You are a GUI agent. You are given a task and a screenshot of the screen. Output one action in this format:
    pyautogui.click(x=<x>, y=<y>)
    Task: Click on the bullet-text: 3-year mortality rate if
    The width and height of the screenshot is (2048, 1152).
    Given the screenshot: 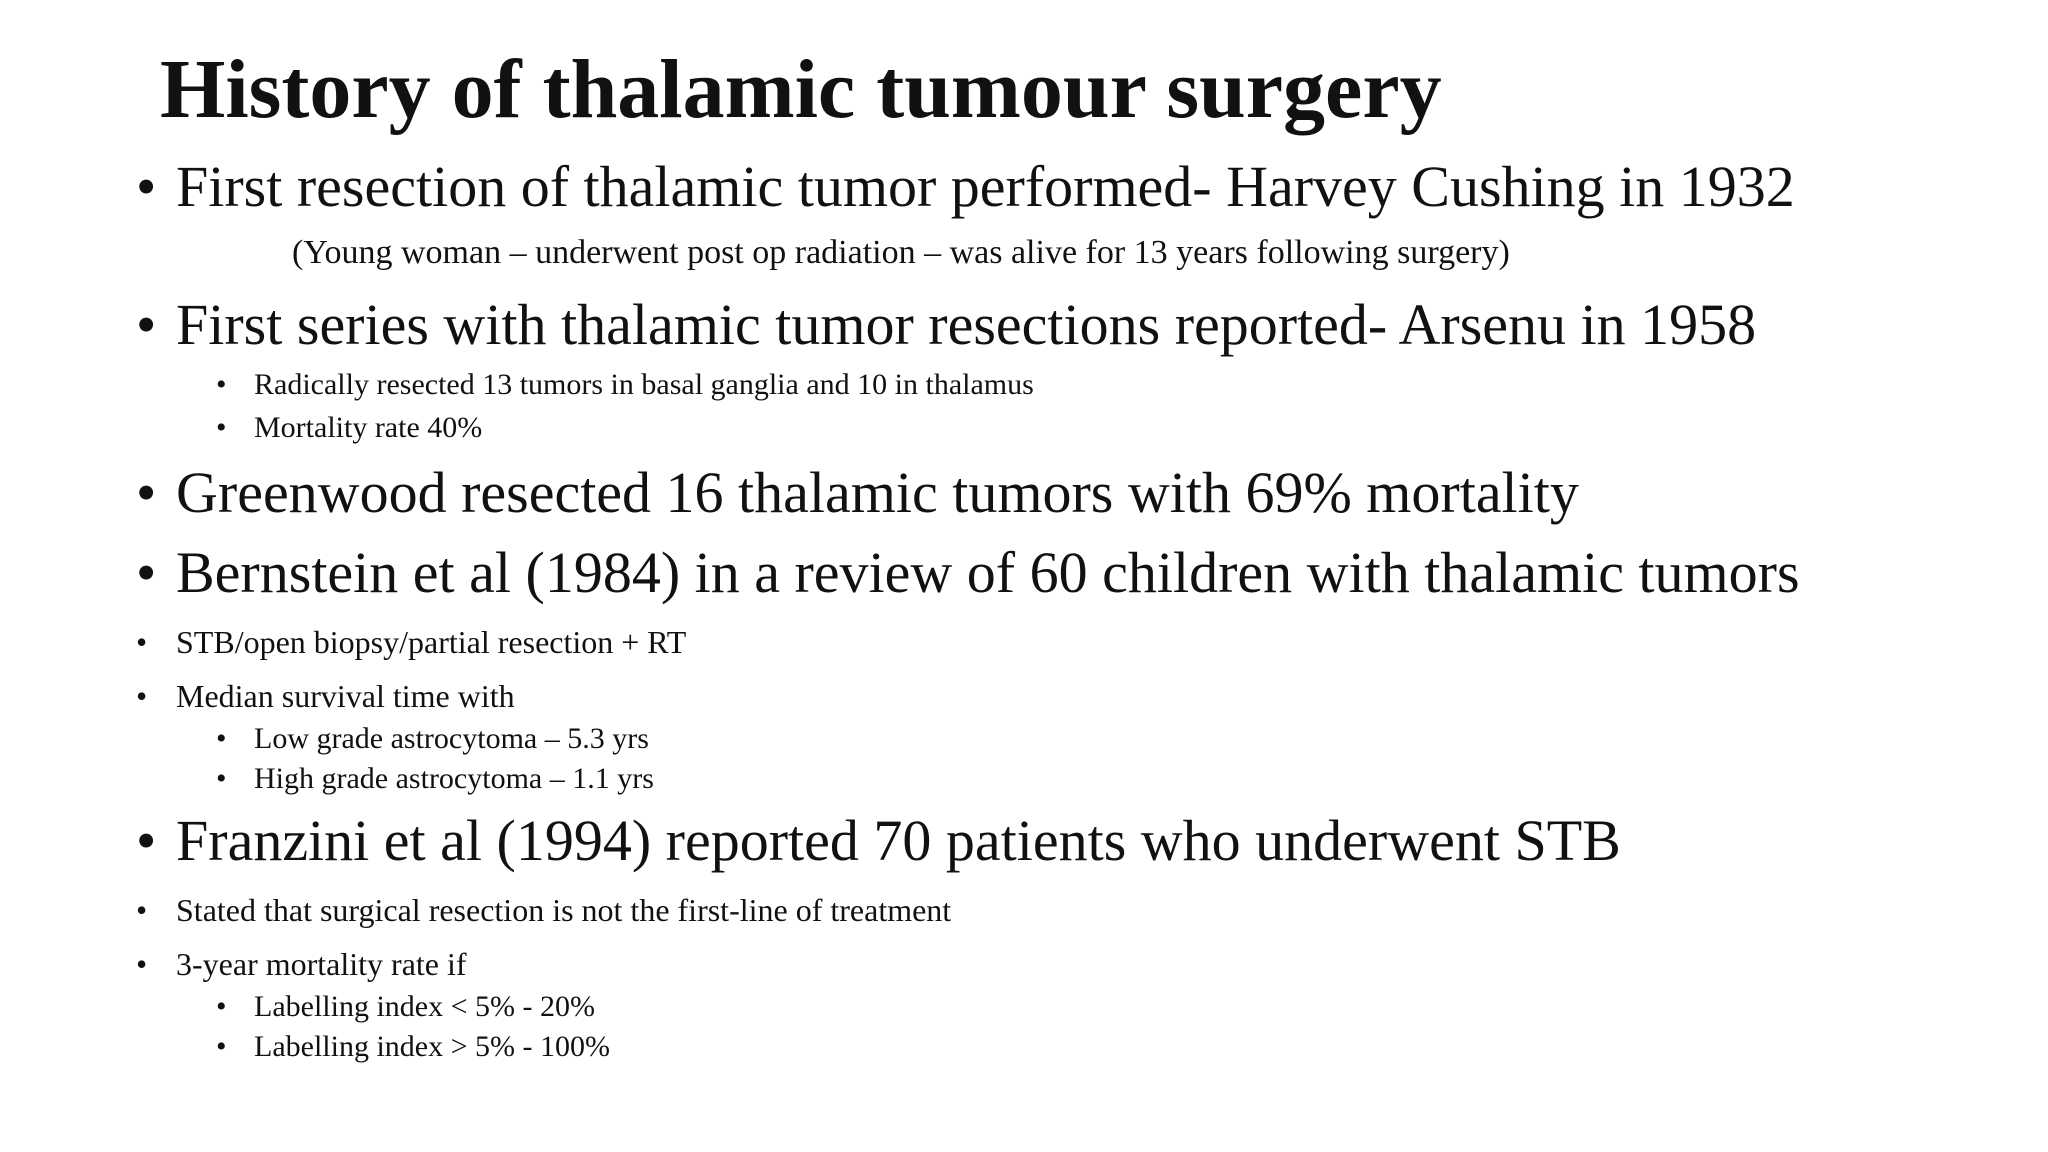 What is the action you would take?
    pyautogui.click(x=321, y=964)
    